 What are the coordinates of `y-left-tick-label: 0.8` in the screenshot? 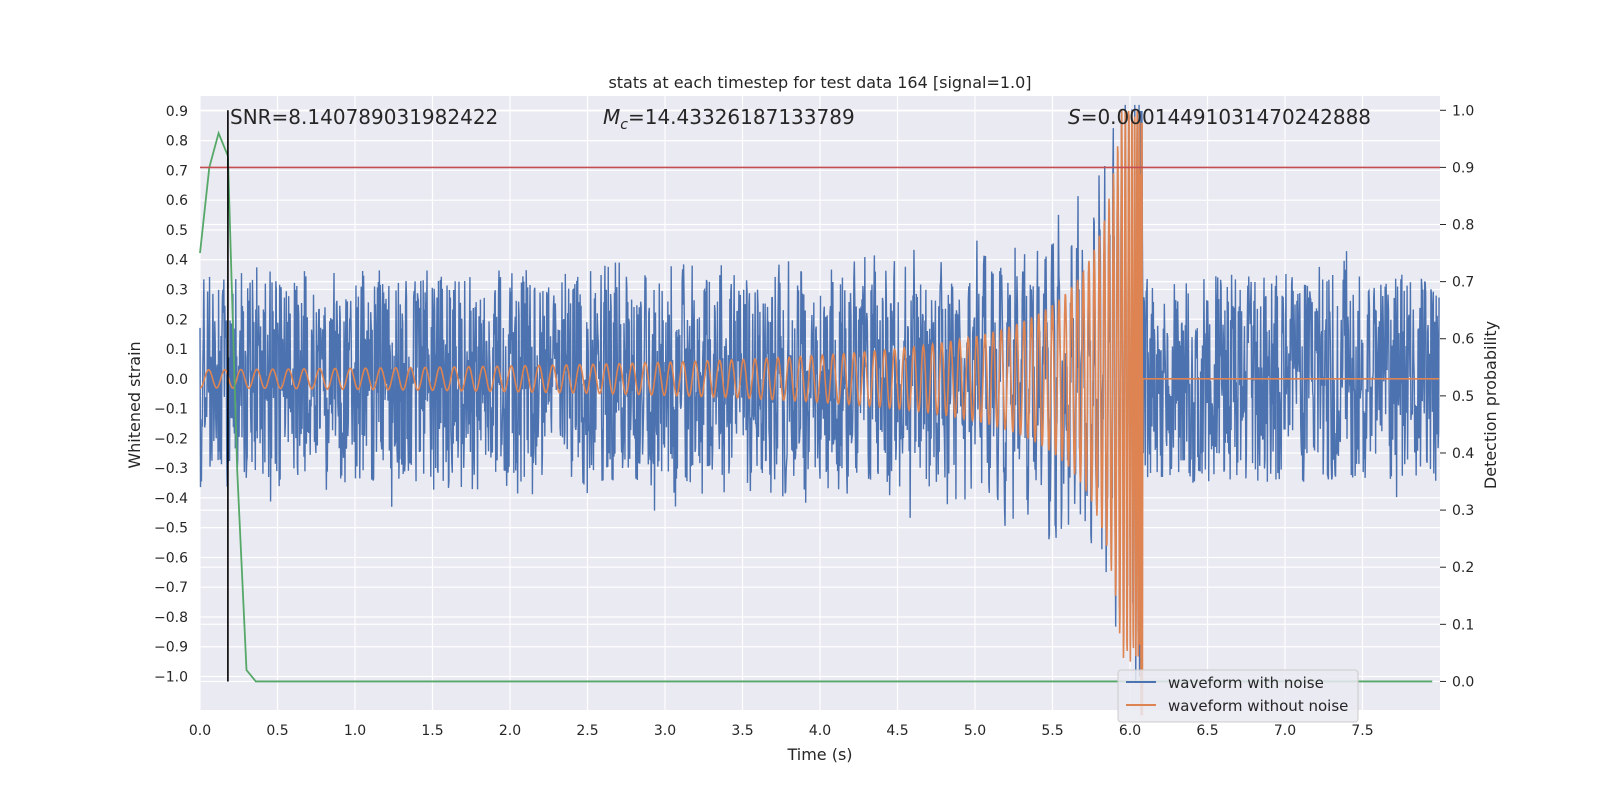 It's located at (177, 142).